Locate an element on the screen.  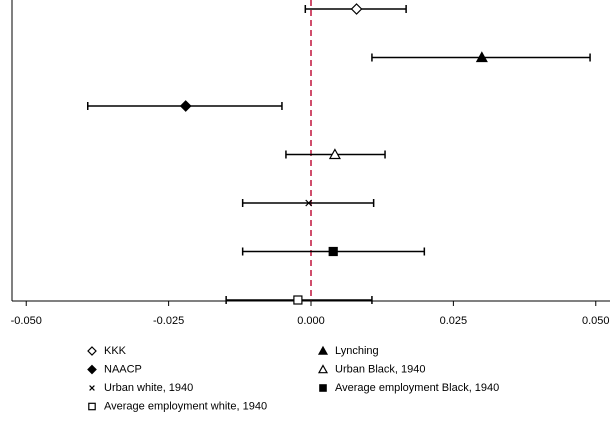
legend-label: KKK is located at coordinates (115, 351).